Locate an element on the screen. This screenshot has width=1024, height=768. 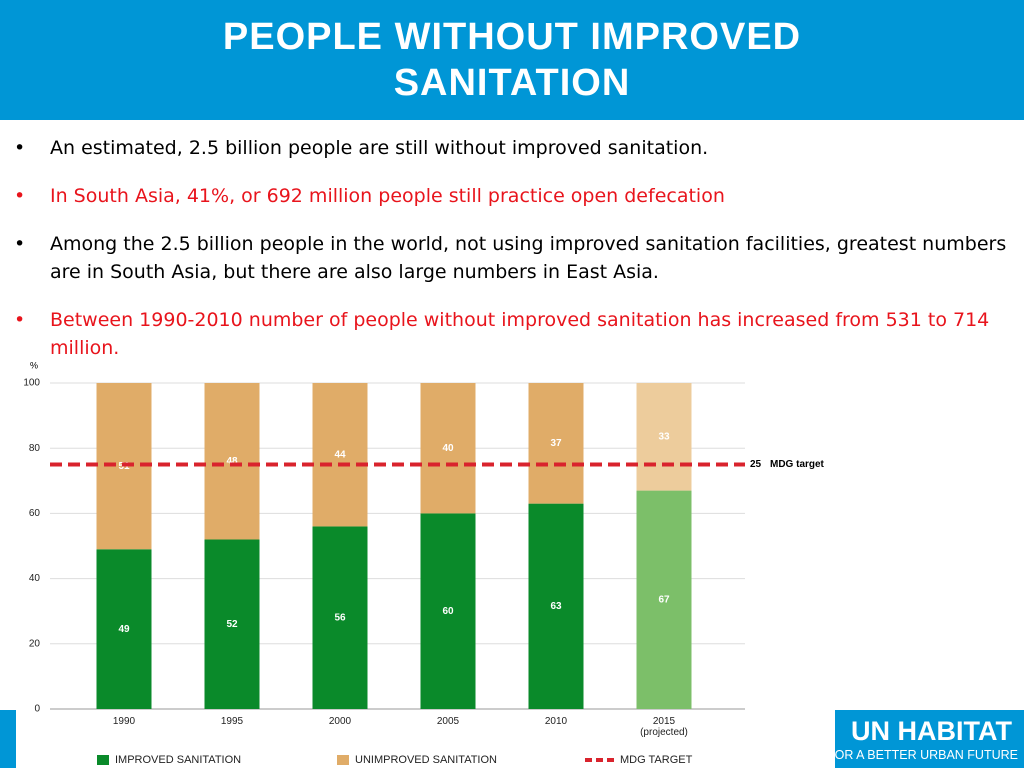
data-label: 52 is located at coordinates (232, 624).